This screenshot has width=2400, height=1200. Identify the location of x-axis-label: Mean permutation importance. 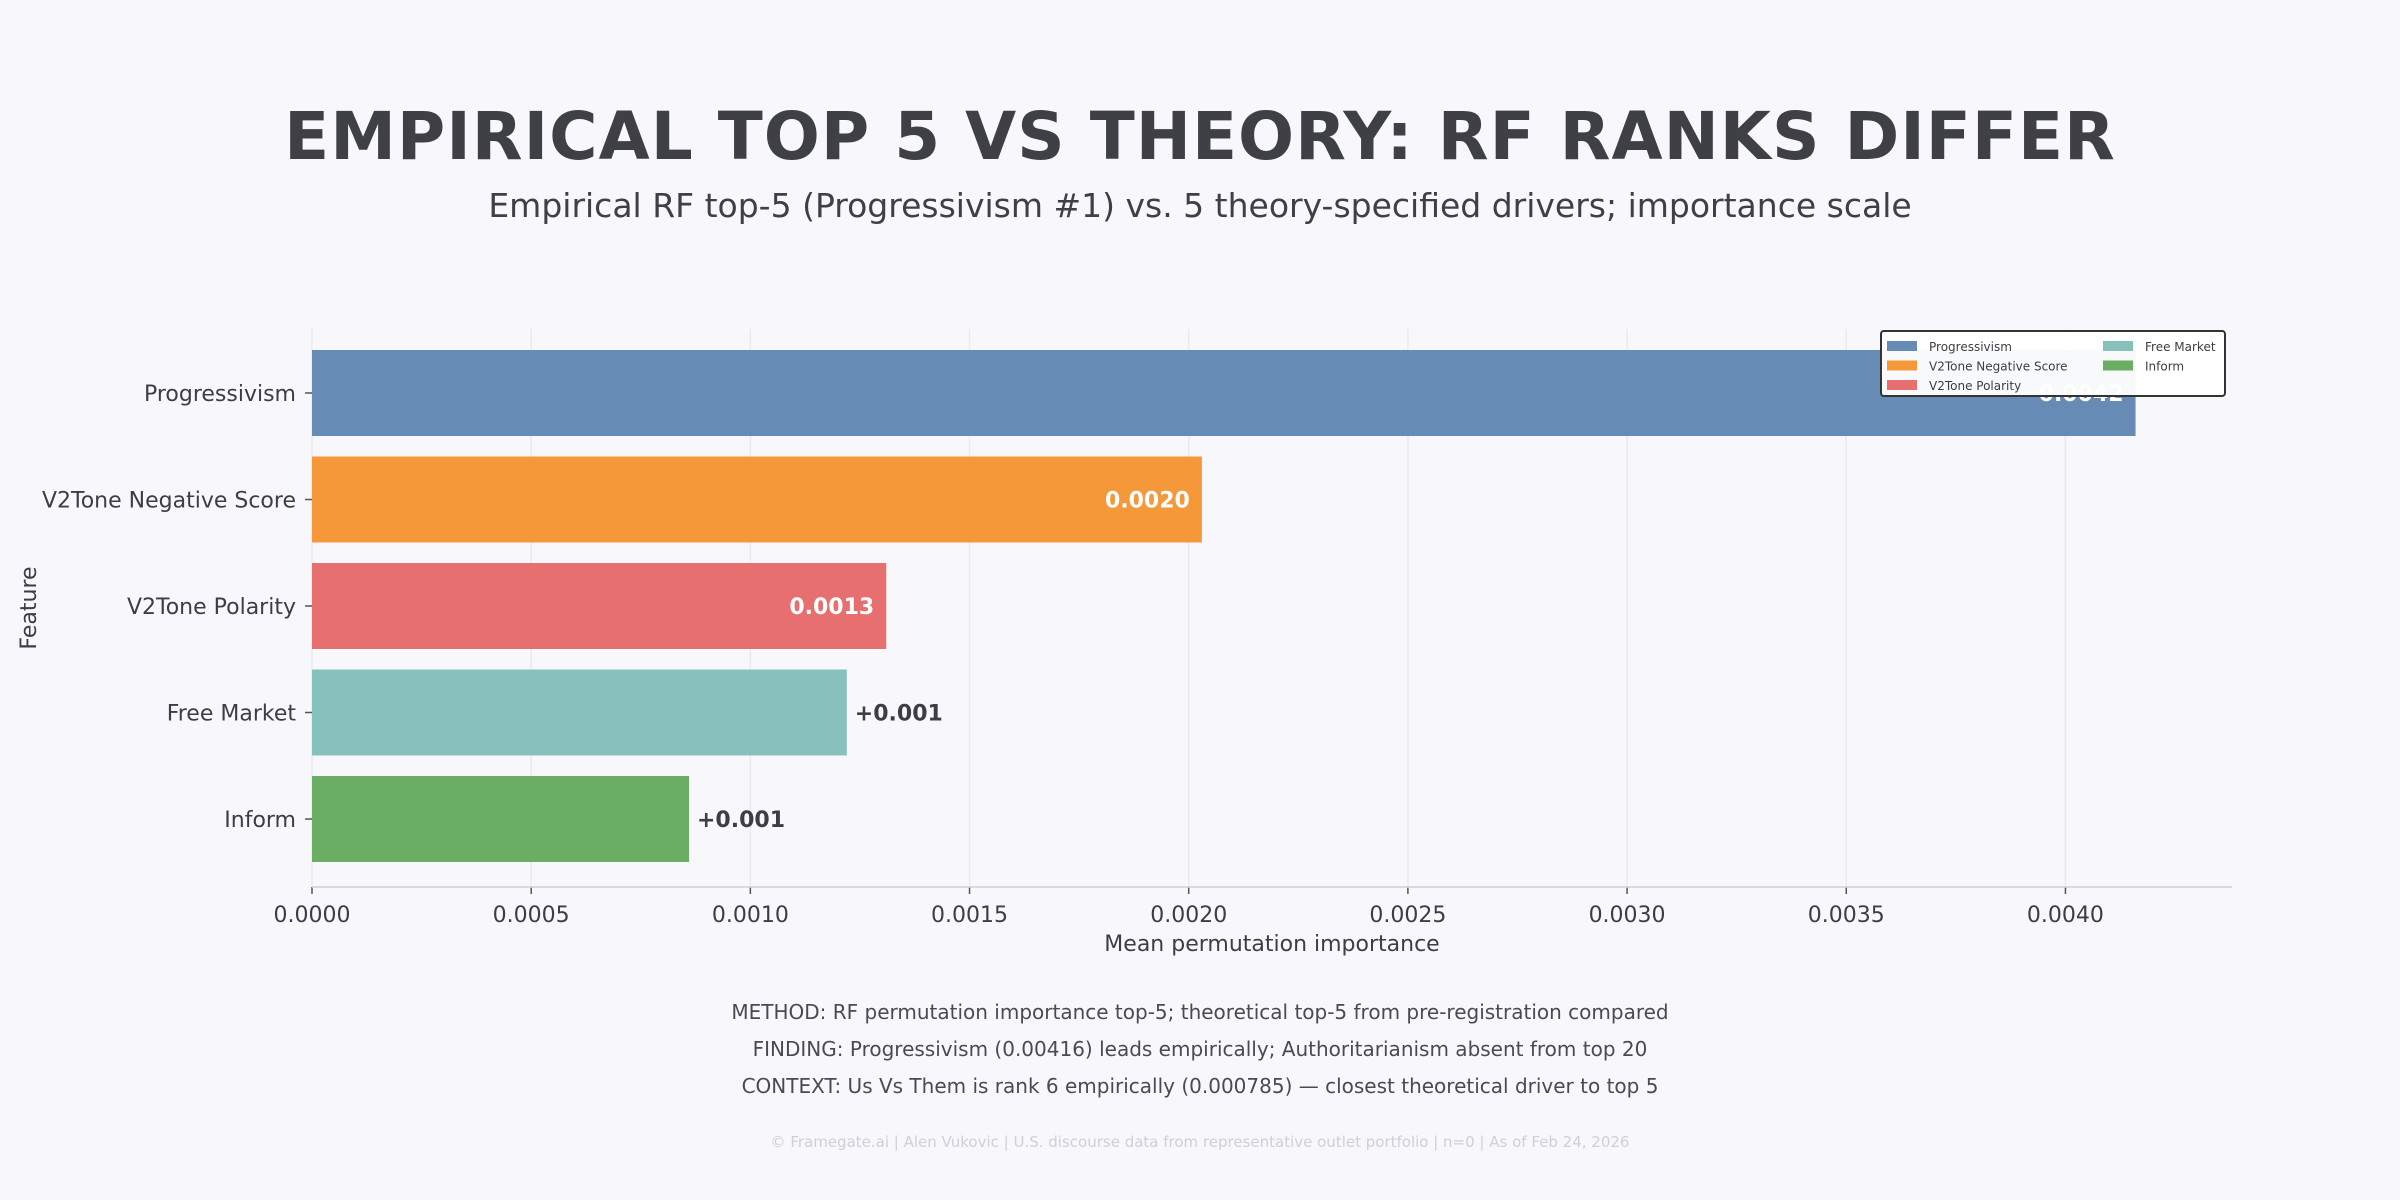
(1271, 944).